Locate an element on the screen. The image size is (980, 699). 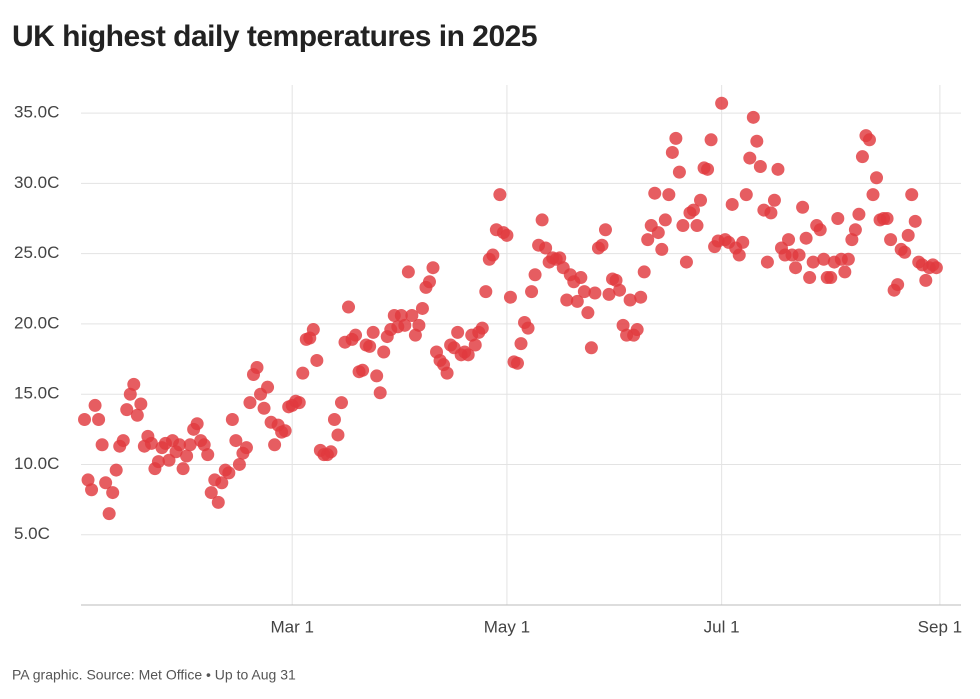
y-tick-label: 20.0C is located at coordinates (36, 322).